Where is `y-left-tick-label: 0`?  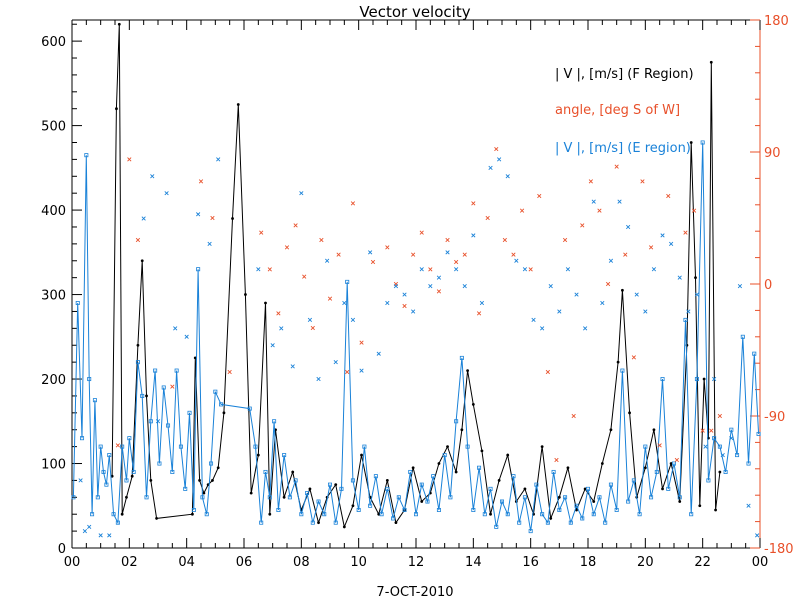 y-left-tick-label: 0 is located at coordinates (62, 549).